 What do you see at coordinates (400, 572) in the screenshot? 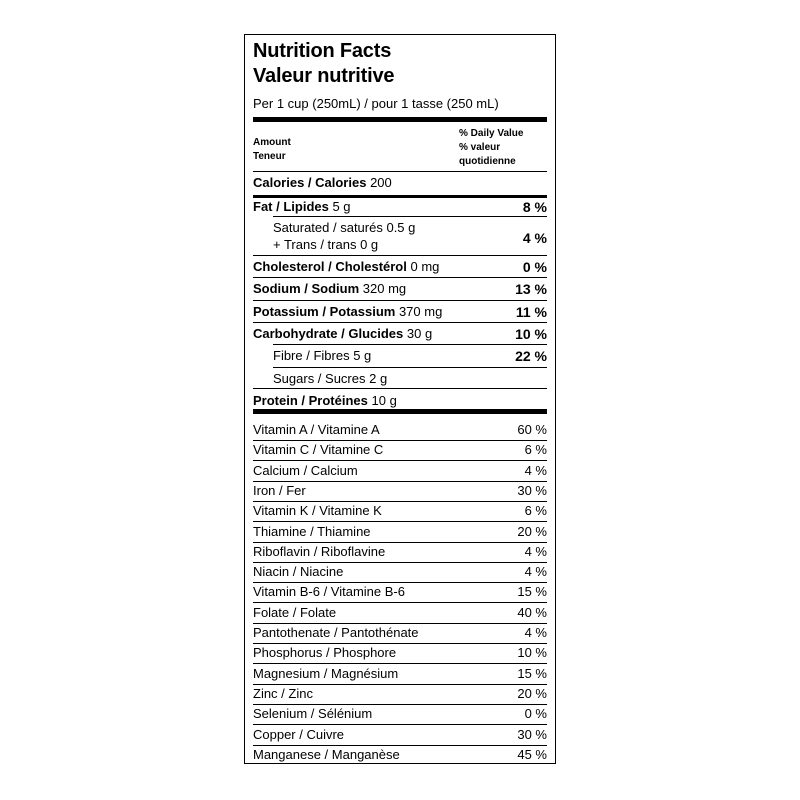
I see `vitamin-row: Niacin / Niacine 4 %` at bounding box center [400, 572].